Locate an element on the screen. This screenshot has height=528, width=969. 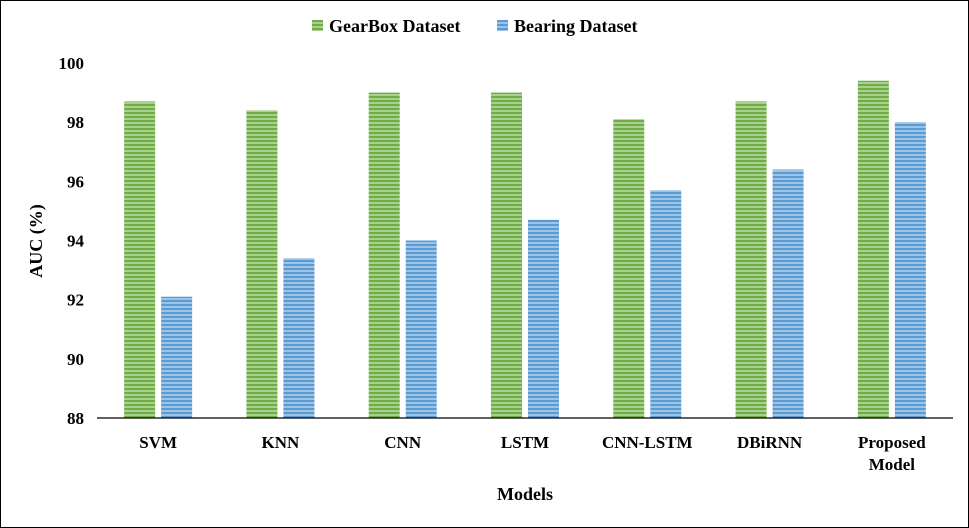
legend-label: GearBox Dataset is located at coordinates (394, 26).